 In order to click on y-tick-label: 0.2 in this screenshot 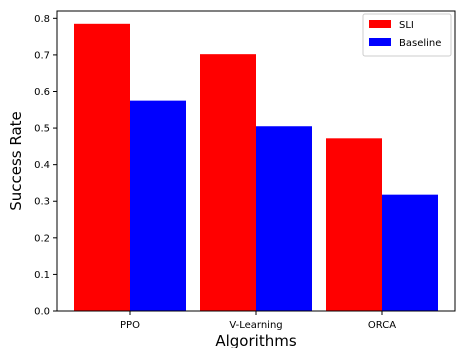, I will do `click(42, 238)`.